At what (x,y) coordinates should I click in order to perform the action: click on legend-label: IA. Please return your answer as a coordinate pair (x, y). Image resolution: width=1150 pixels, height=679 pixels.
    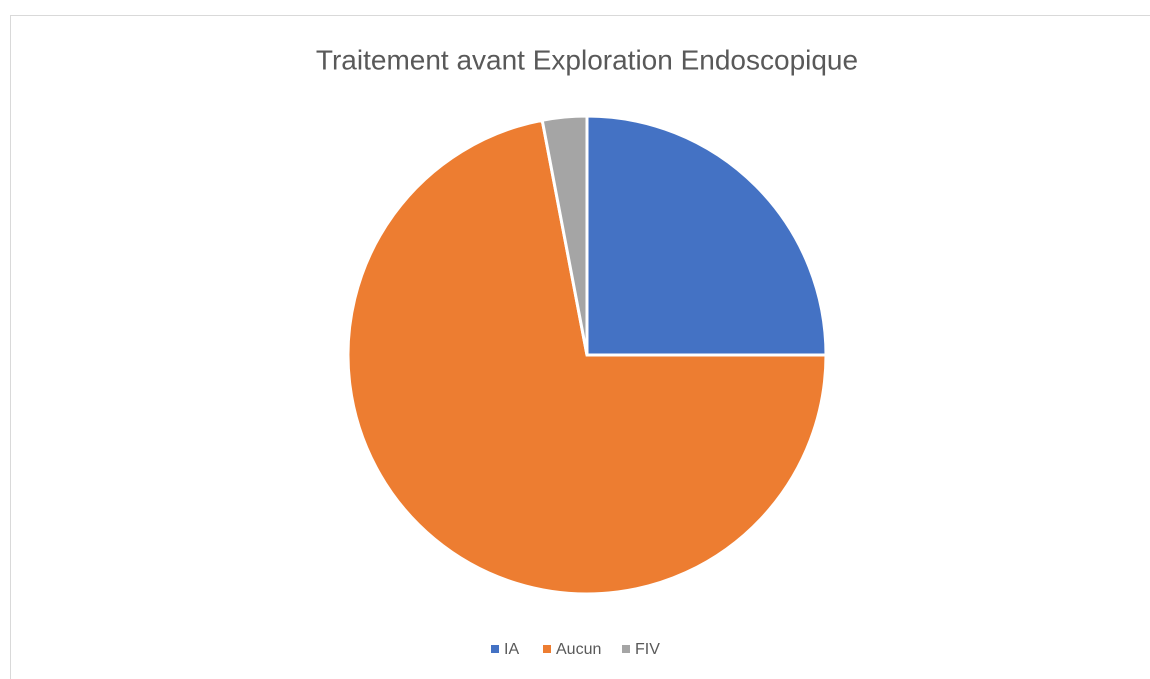
    Looking at the image, I should click on (511, 649).